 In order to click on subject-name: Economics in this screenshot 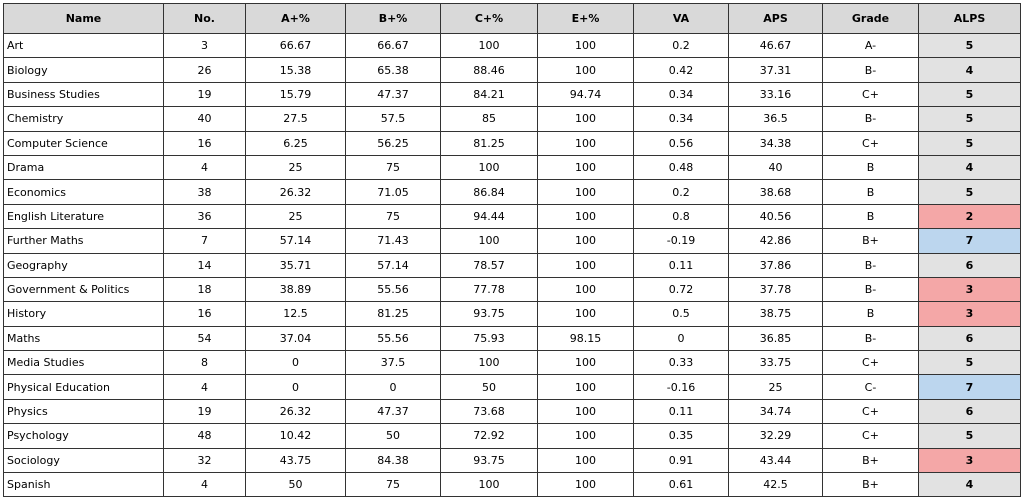, I will do `click(83, 192)`.